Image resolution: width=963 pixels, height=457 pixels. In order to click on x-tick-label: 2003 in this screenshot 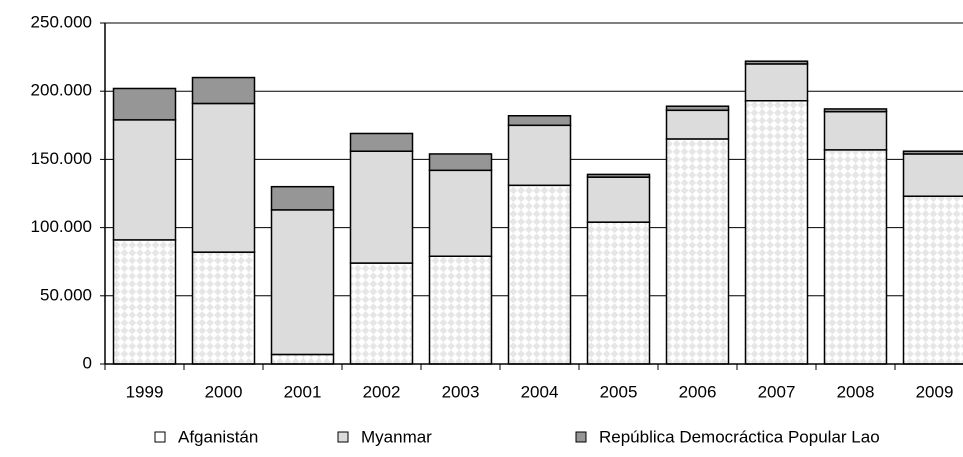, I will do `click(461, 391)`.